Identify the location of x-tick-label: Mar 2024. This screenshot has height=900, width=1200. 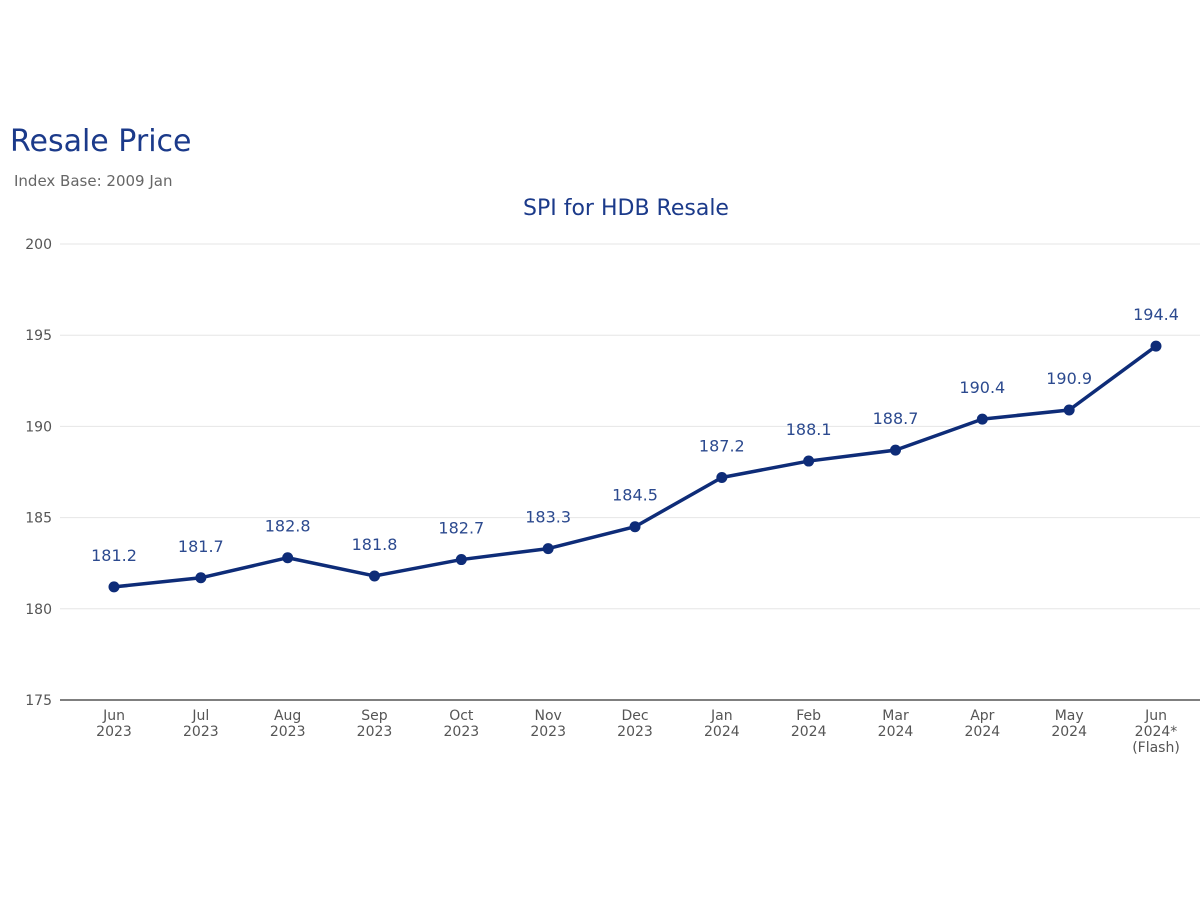
(896, 724).